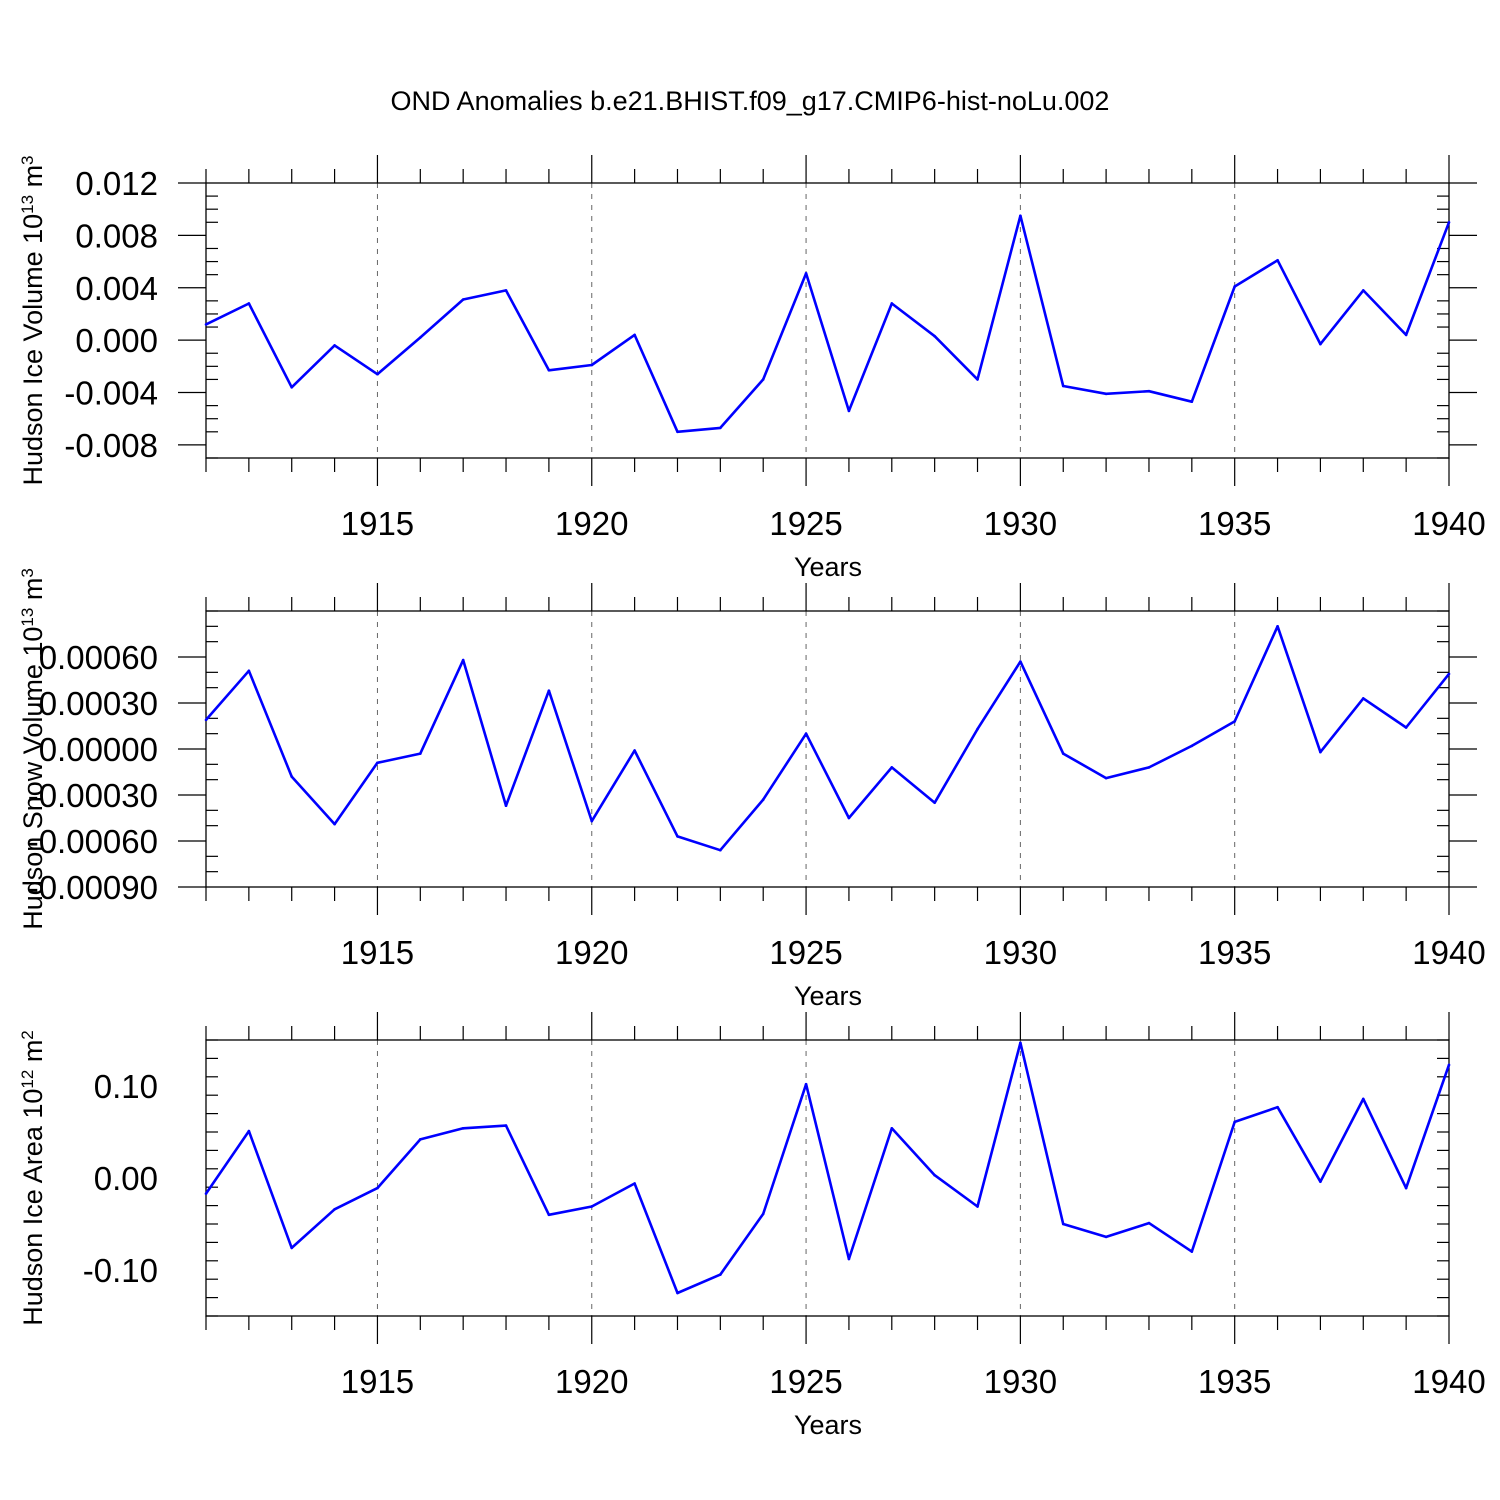 The image size is (1500, 1500). What do you see at coordinates (116, 288) in the screenshot?
I see `y-tick-label: 0.004` at bounding box center [116, 288].